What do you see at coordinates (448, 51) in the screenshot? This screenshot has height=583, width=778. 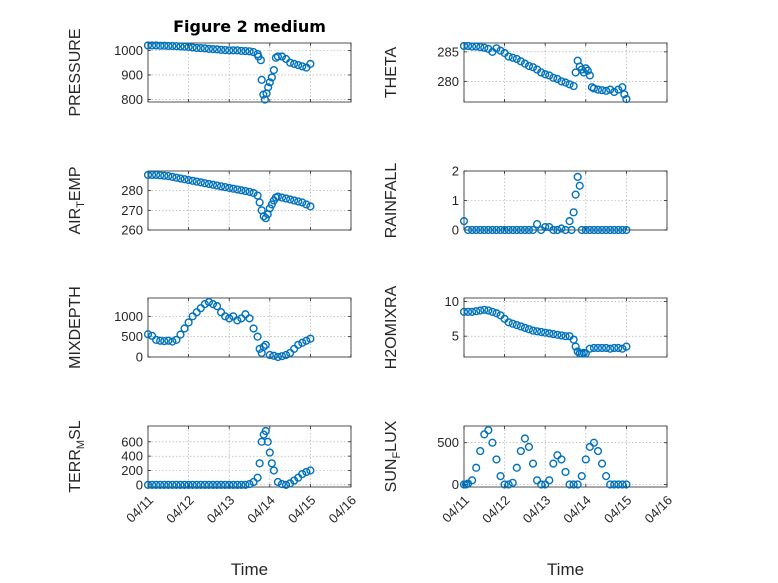 I see `y-tick-label: 285` at bounding box center [448, 51].